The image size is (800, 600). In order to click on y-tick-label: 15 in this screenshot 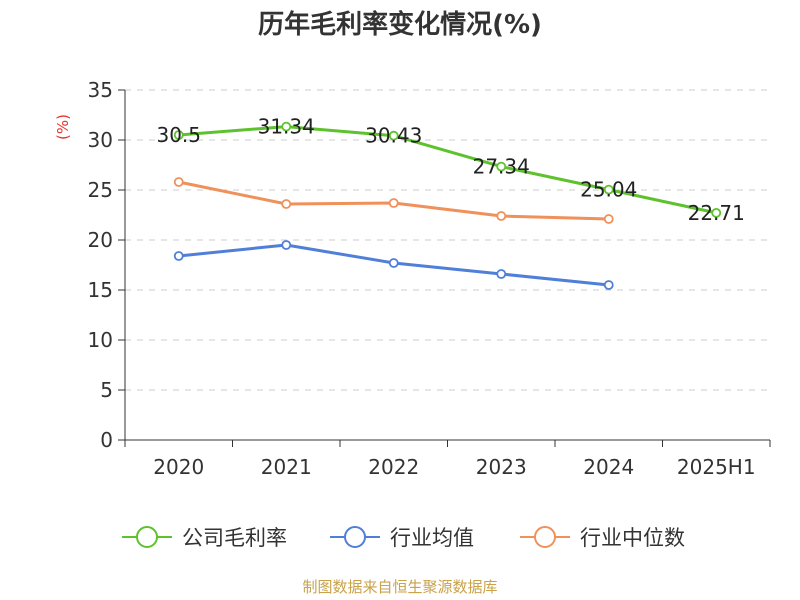, I will do `click(100, 290)`.